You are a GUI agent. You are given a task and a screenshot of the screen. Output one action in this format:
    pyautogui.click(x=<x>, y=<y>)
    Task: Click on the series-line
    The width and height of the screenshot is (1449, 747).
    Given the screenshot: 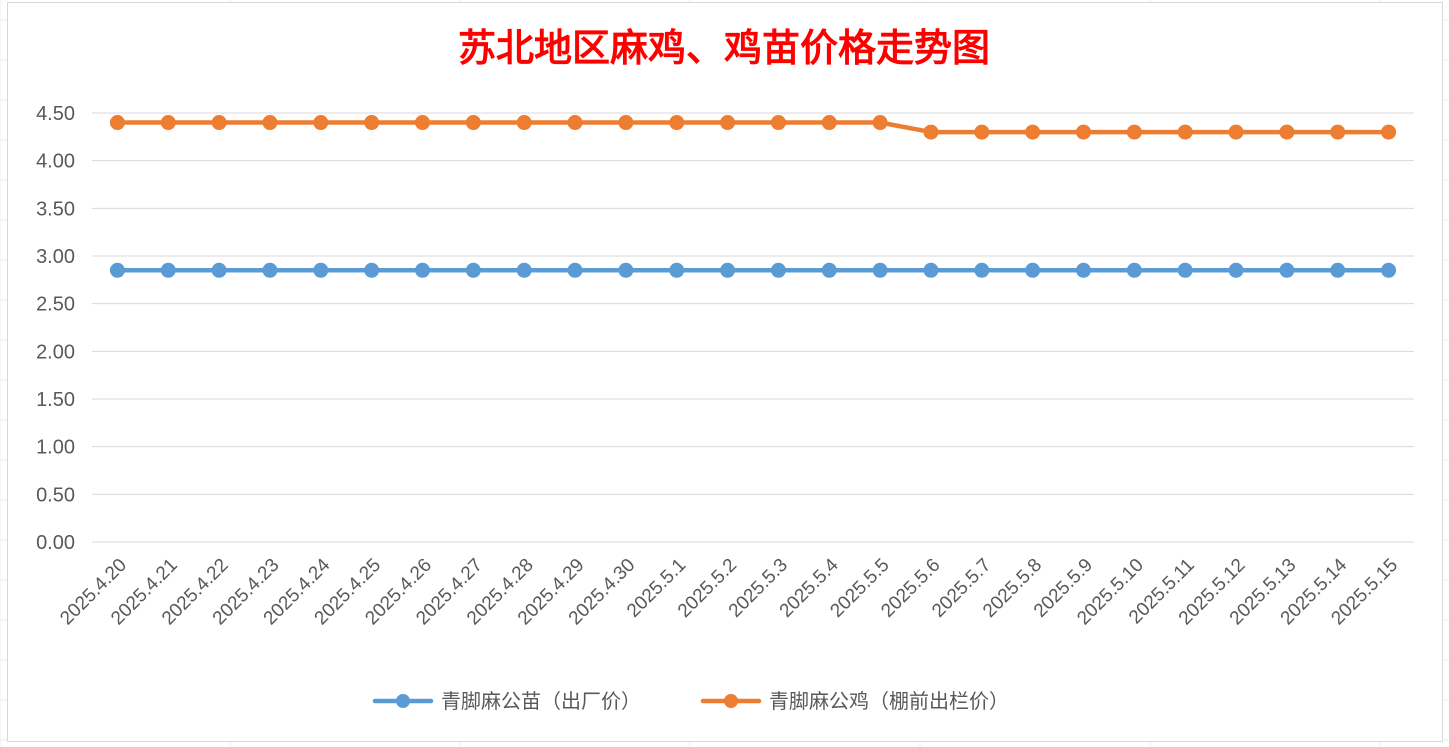 What is the action you would take?
    pyautogui.click(x=753, y=127)
    